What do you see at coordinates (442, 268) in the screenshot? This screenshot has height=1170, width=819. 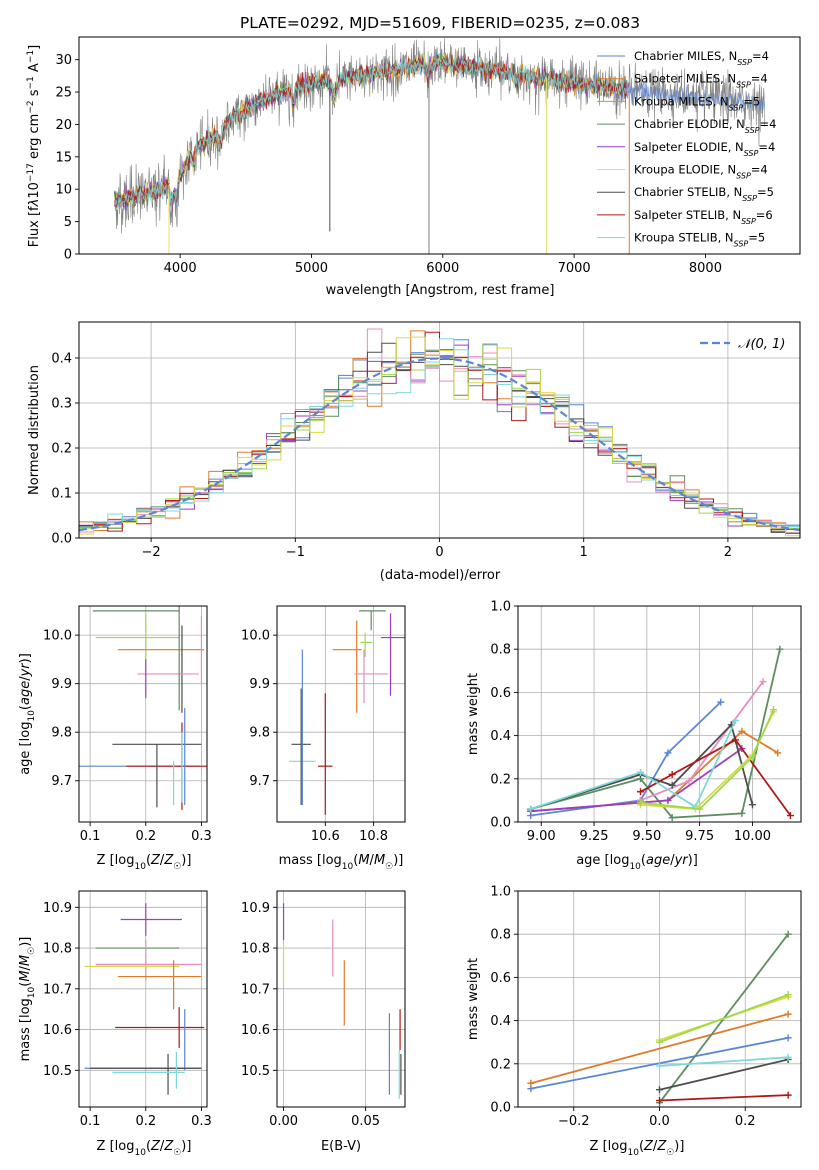 I see `p1-xtick-label: 6000` at bounding box center [442, 268].